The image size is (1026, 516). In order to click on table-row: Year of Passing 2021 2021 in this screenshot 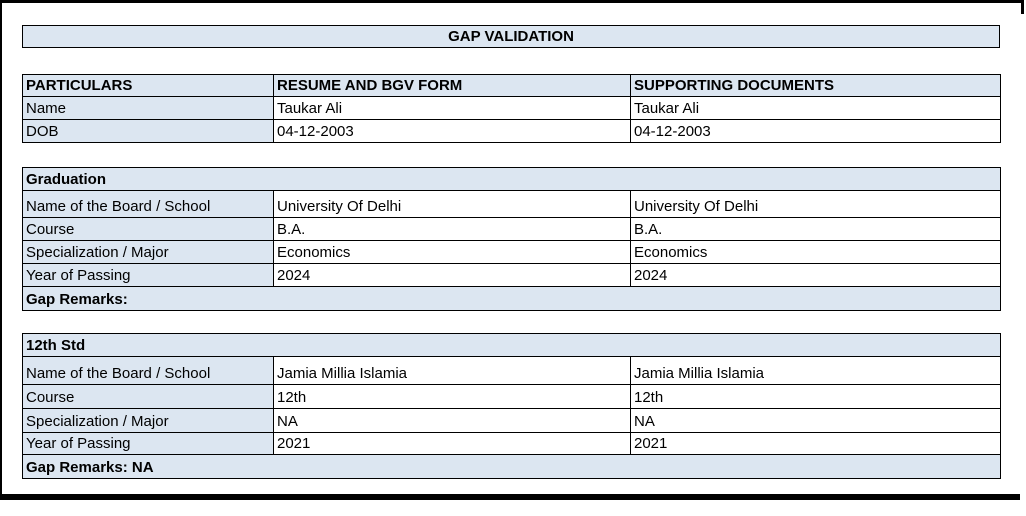, I will do `click(511, 443)`.